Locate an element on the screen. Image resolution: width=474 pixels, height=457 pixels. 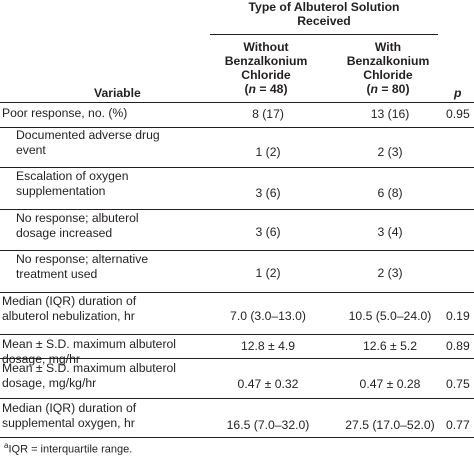
column-header-variable: Variable is located at coordinates (117, 93).